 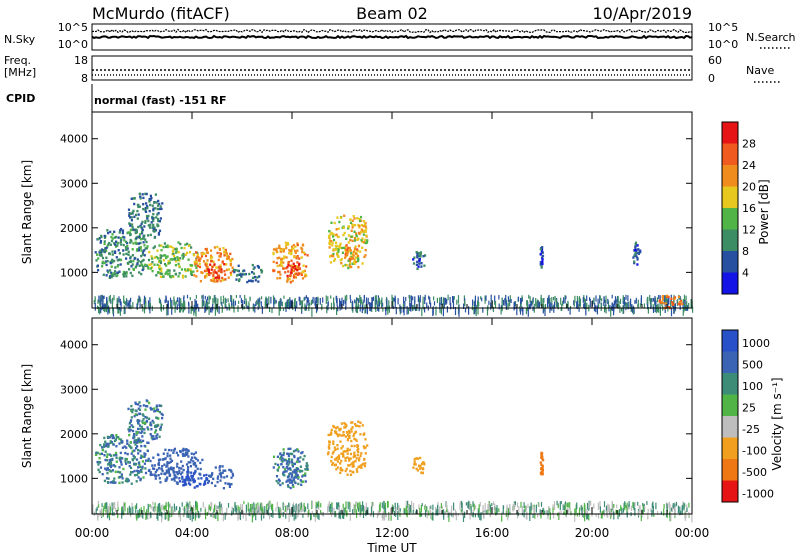 What do you see at coordinates (723, 27) in the screenshot?
I see `noise-right-tick-high: 10^5` at bounding box center [723, 27].